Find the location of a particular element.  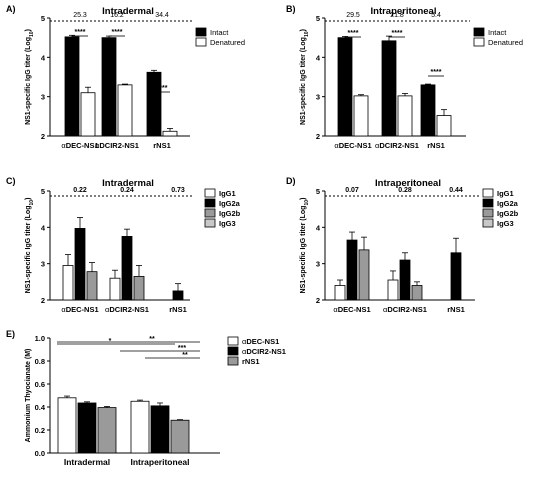

top-label: 16.2 is located at coordinates (117, 15).